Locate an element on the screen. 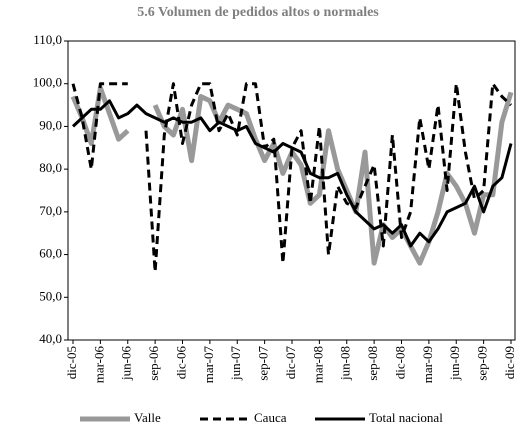 This screenshot has height=437, width=517. x-tick-label: dic-05 is located at coordinates (71, 362).